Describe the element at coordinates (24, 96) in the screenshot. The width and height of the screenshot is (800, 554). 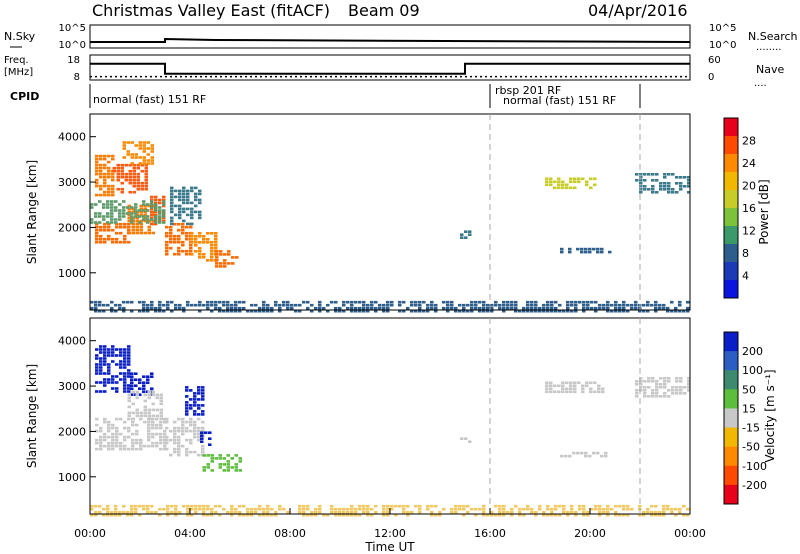
I see `cpid-label: CPID` at that location.